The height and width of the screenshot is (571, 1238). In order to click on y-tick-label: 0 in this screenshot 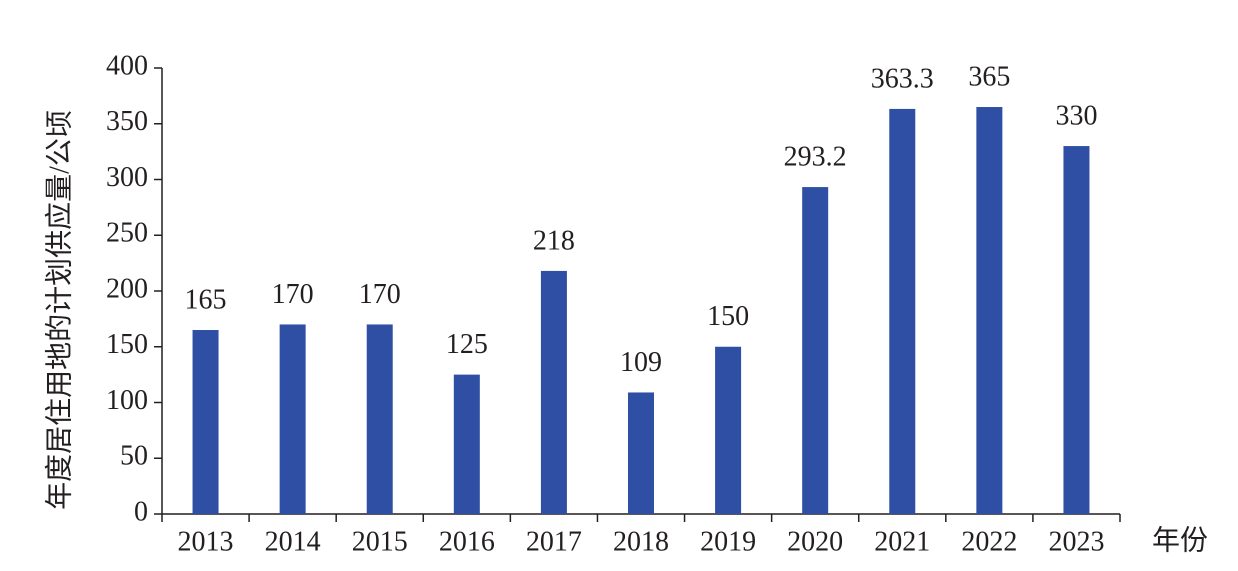, I will do `click(141, 511)`.